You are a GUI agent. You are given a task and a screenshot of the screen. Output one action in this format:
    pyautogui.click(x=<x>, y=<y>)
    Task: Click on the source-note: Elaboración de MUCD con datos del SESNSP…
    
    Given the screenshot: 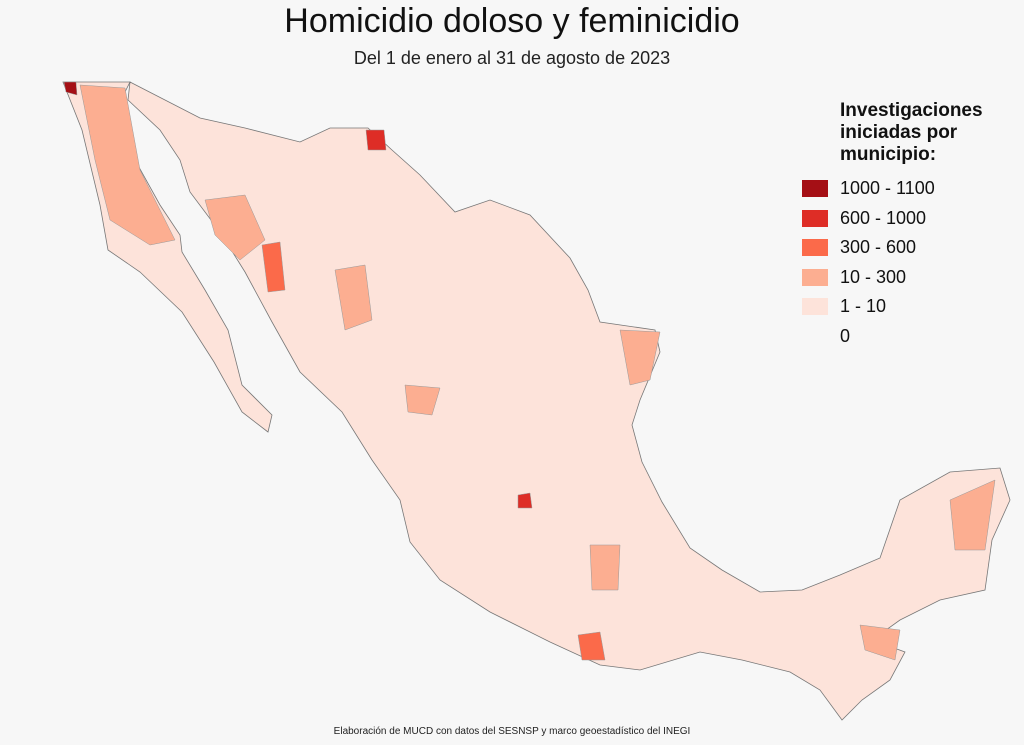 What is the action you would take?
    pyautogui.click(x=512, y=731)
    